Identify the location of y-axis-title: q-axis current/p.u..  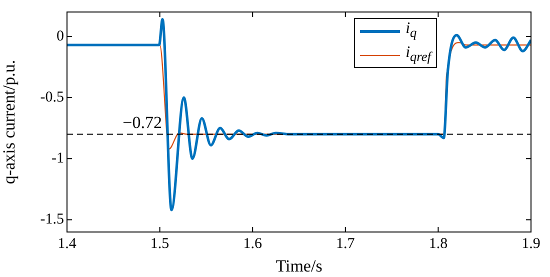
(9, 122).